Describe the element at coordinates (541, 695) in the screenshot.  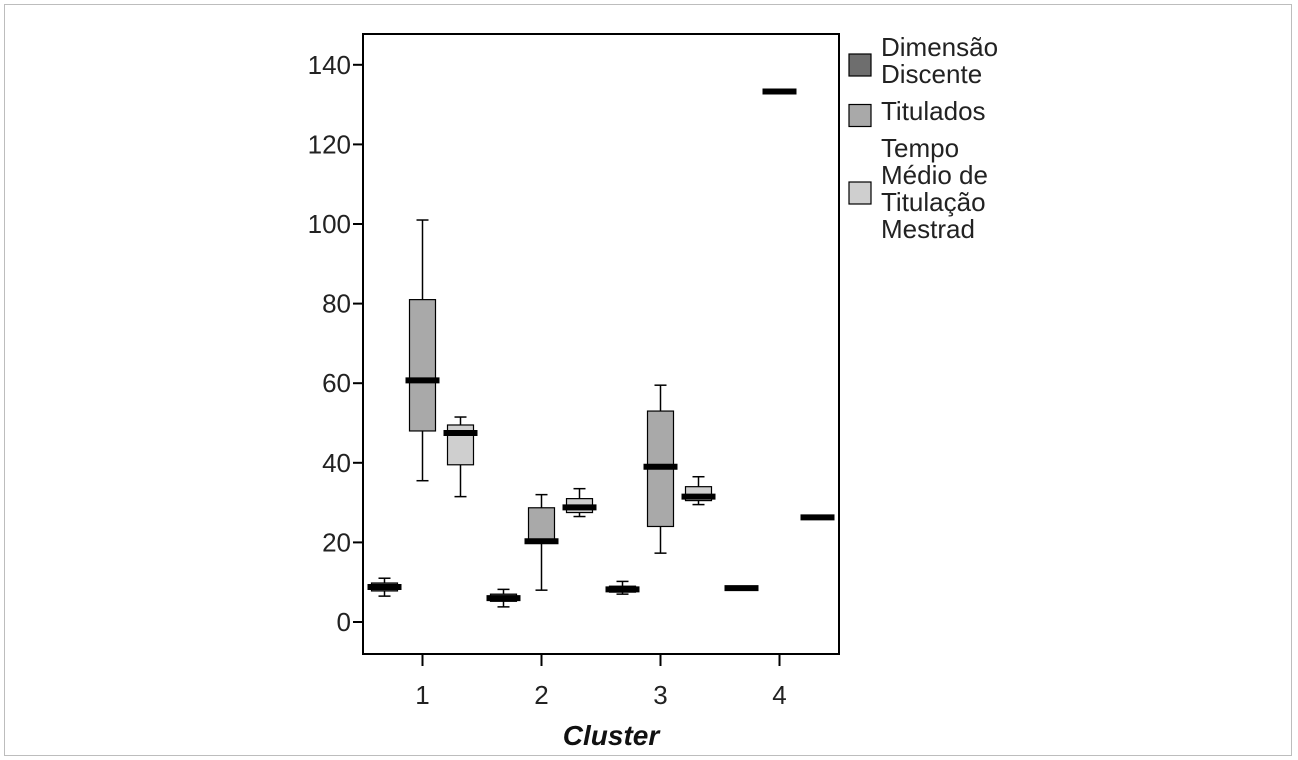
I see `x-tick-label: 2` at that location.